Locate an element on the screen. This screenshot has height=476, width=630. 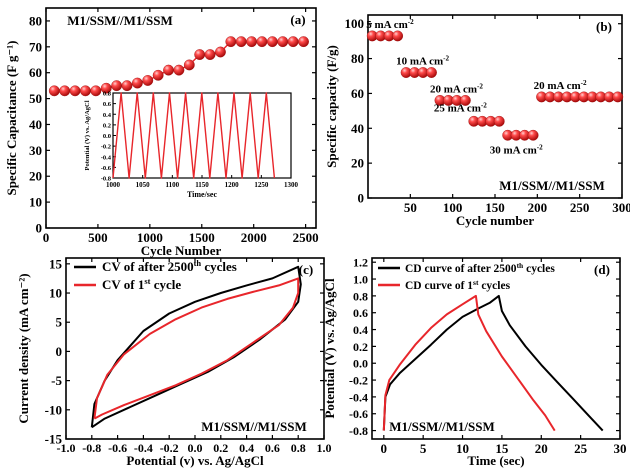
group-label: 25 mA cm-2 is located at coordinates (460, 107).